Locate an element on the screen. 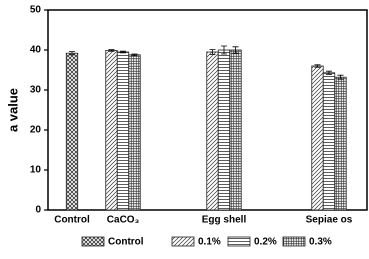 Image resolution: width=369 pixels, height=259 pixels. y-tick-label: 30 is located at coordinates (36, 90).